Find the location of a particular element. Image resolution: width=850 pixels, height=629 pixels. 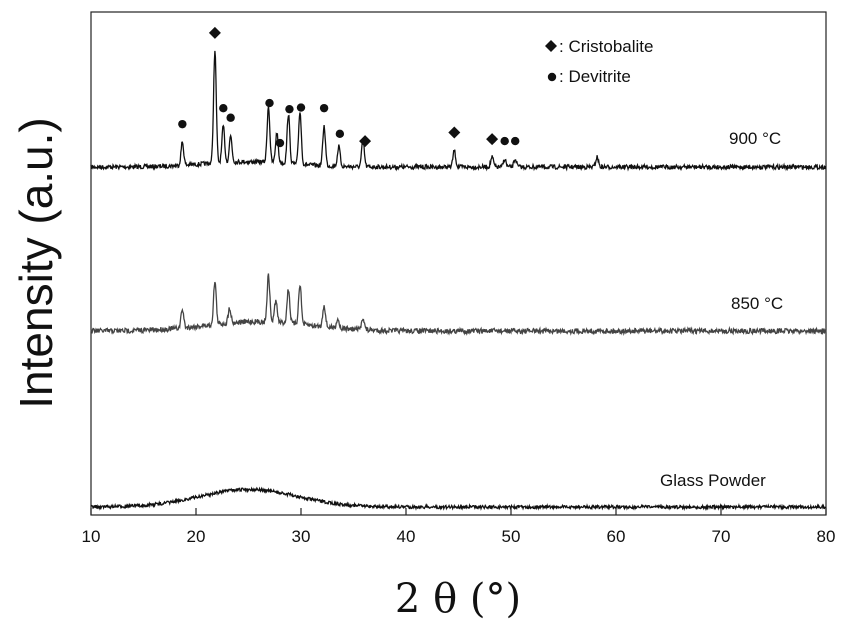

x-tick-label: 80 is located at coordinates (826, 536).